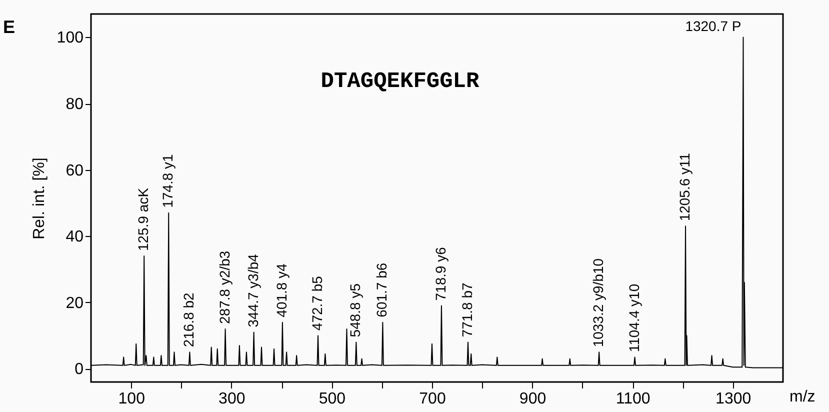 This screenshot has height=412, width=829. I want to click on text: E, so click(9, 27).